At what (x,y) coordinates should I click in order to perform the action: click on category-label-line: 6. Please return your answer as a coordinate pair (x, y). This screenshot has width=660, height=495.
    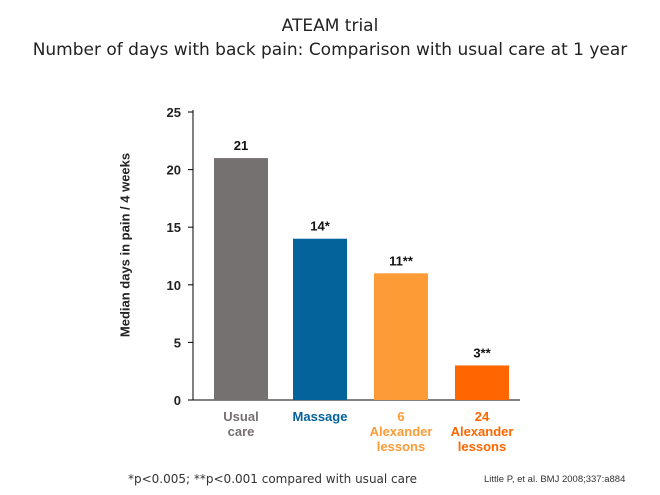
    Looking at the image, I should click on (400, 416).